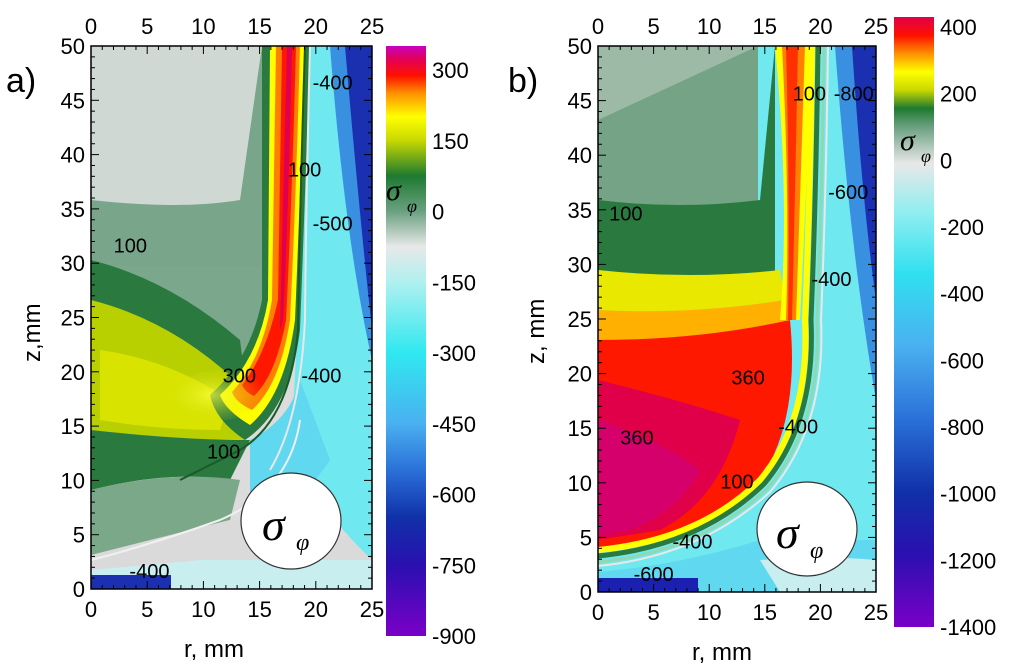 Image resolution: width=1024 pixels, height=671 pixels. I want to click on panel-a-colorbar-label: σ φ, so click(401, 195).